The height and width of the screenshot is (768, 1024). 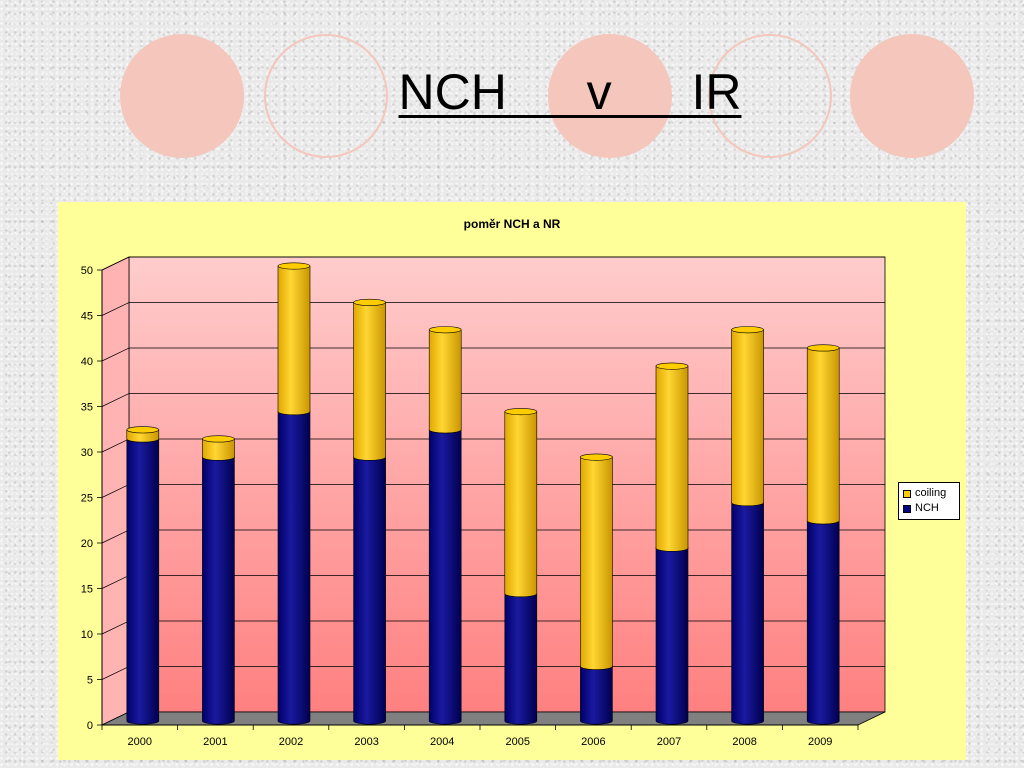 I want to click on bar-coiling-2009-cap, so click(x=823, y=348).